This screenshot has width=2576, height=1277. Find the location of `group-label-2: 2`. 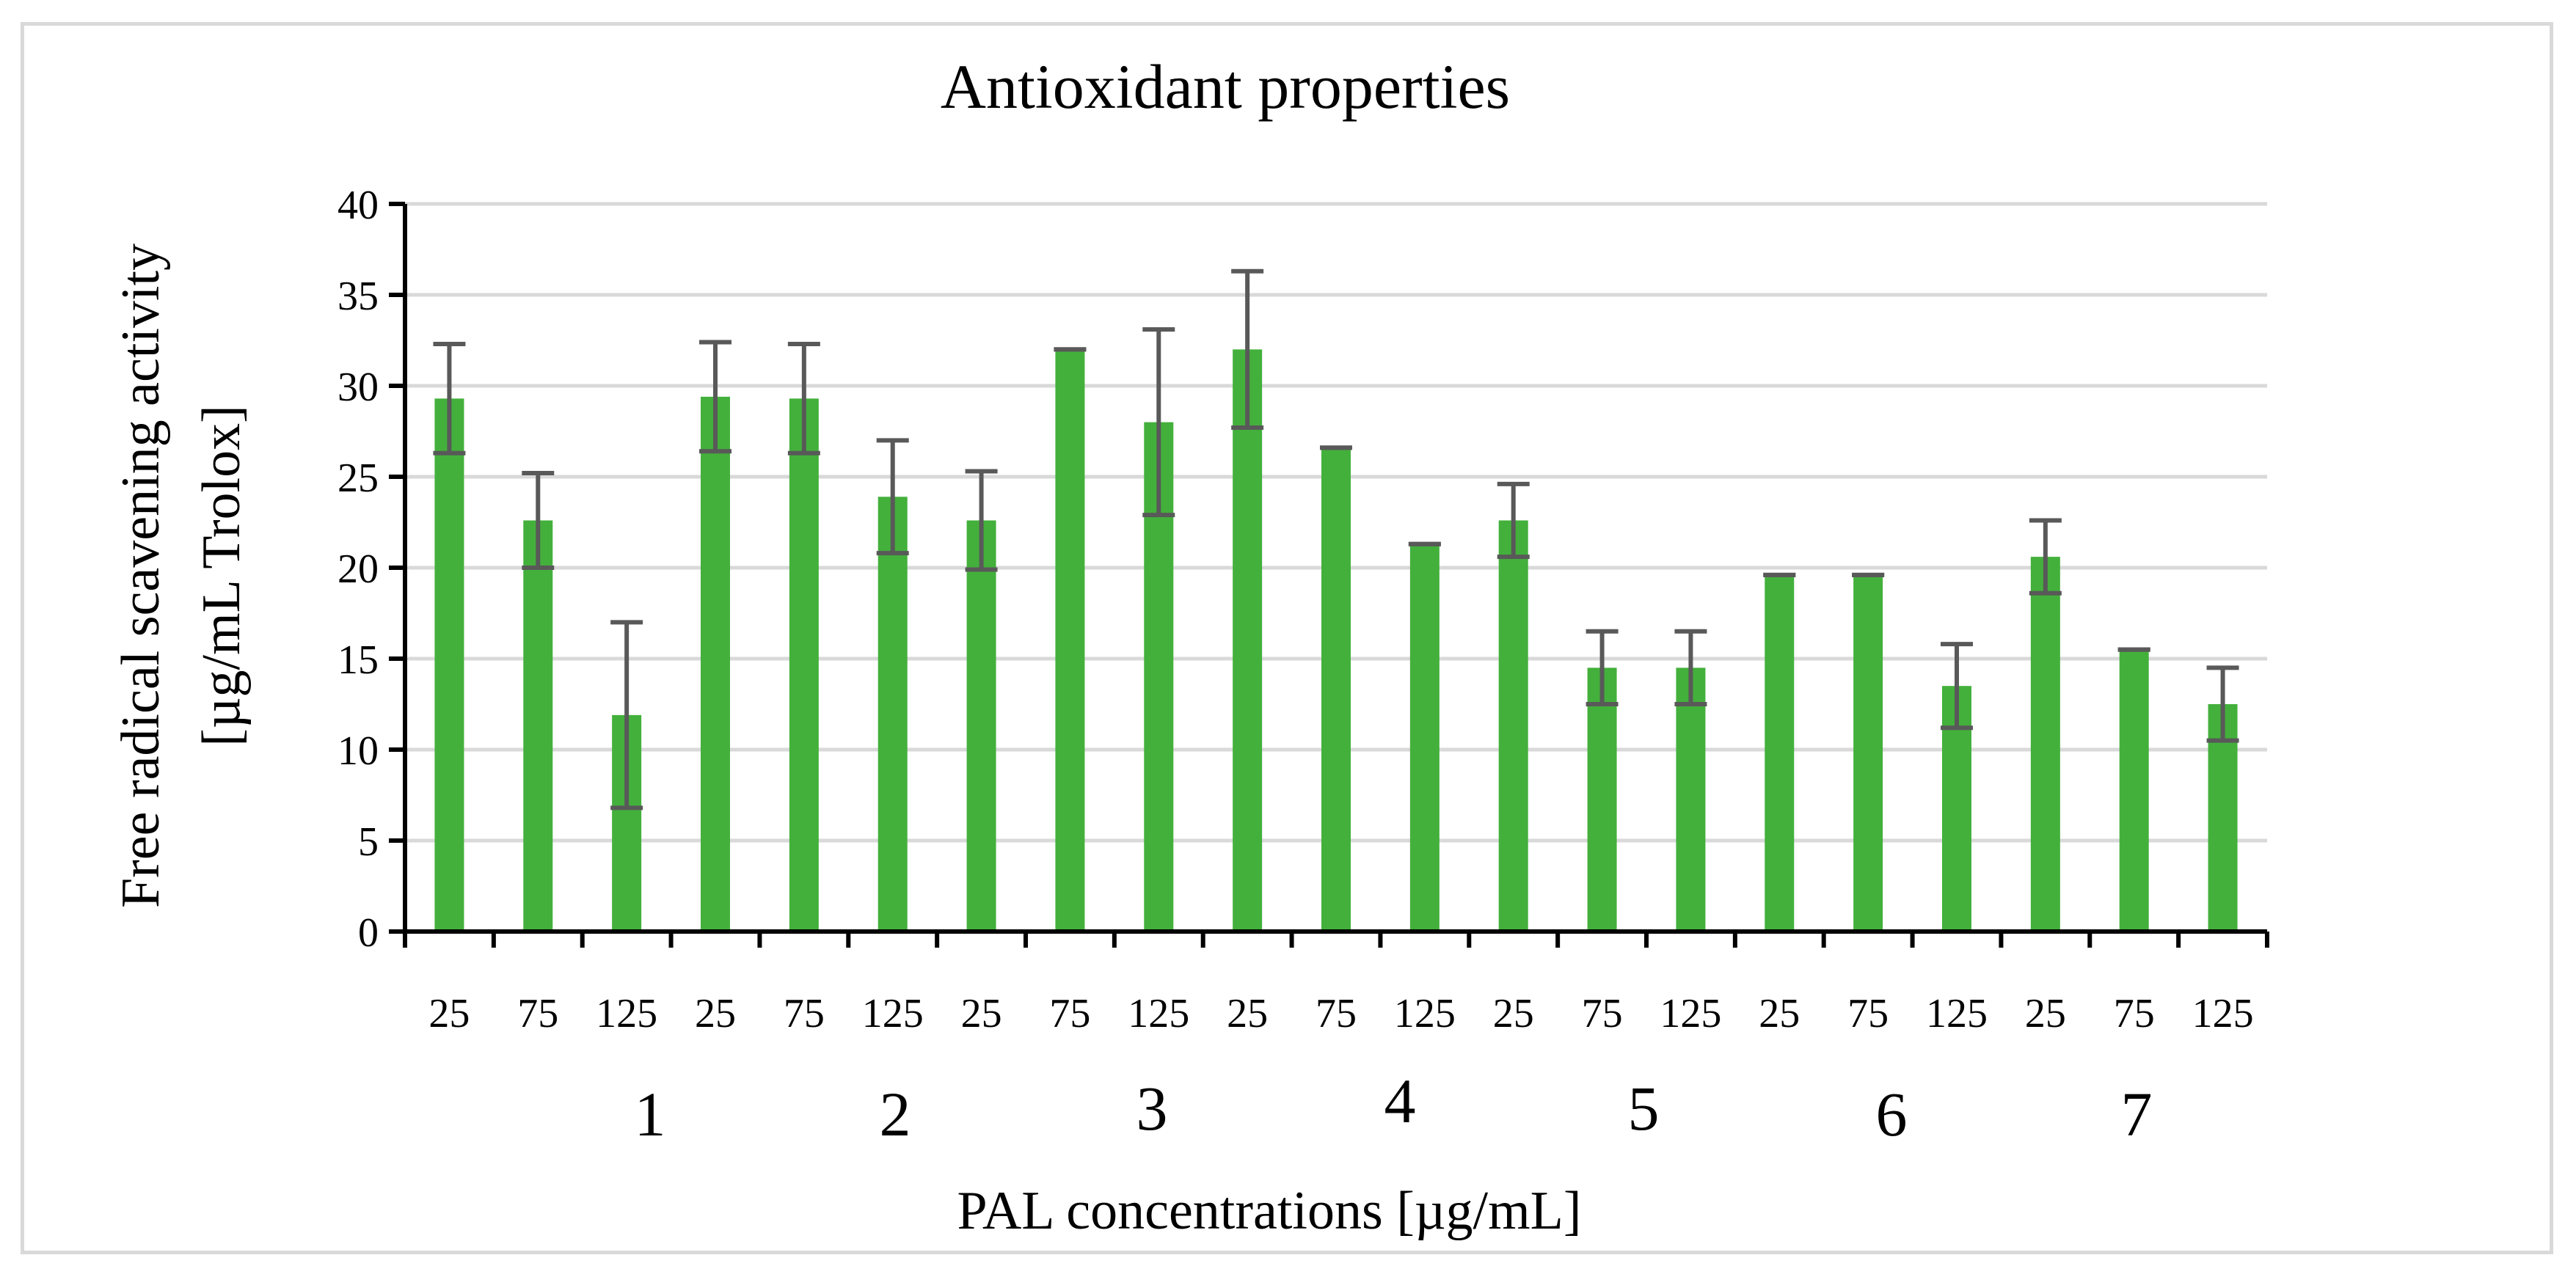

group-label-2: 2 is located at coordinates (896, 1114).